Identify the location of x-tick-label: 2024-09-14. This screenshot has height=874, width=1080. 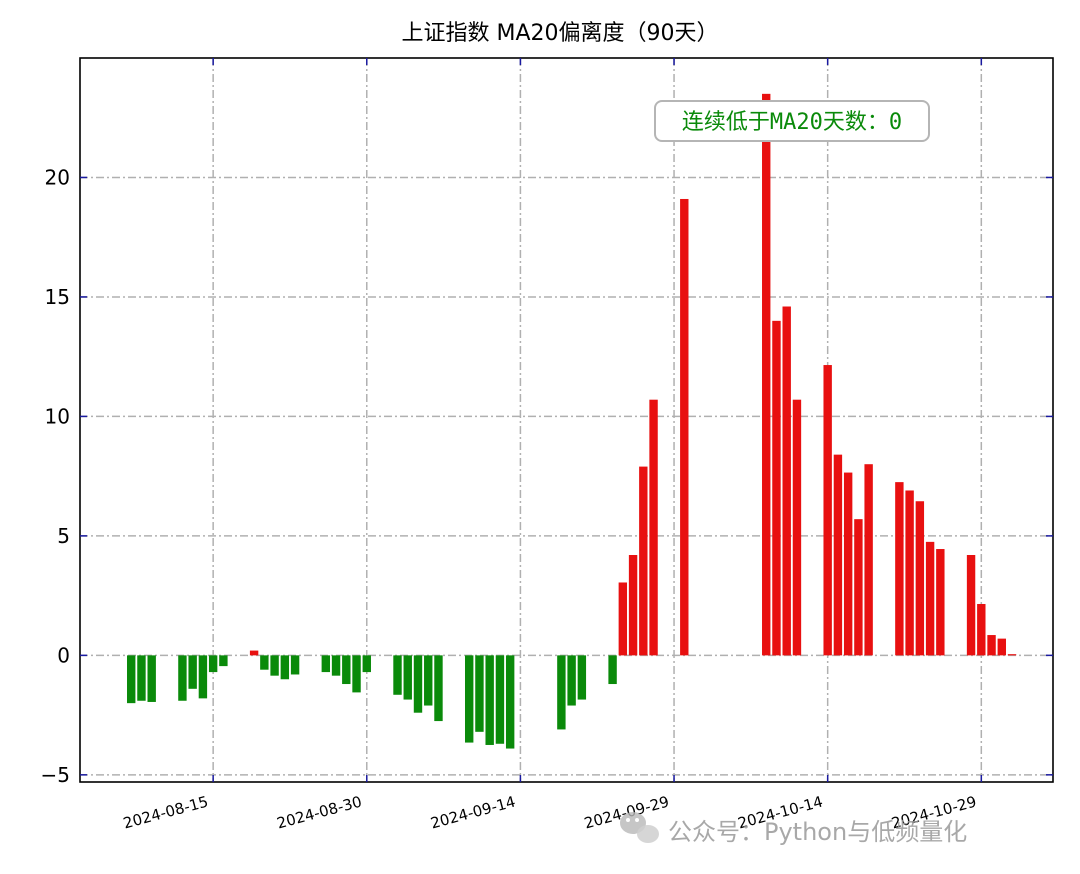
(473, 812).